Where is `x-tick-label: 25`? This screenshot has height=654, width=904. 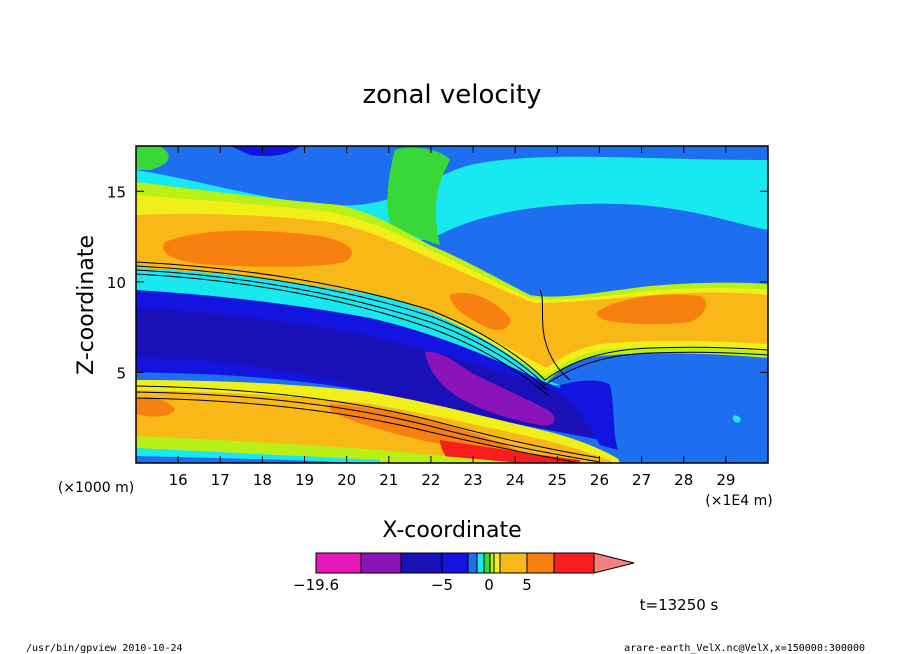 x-tick-label: 25 is located at coordinates (557, 480).